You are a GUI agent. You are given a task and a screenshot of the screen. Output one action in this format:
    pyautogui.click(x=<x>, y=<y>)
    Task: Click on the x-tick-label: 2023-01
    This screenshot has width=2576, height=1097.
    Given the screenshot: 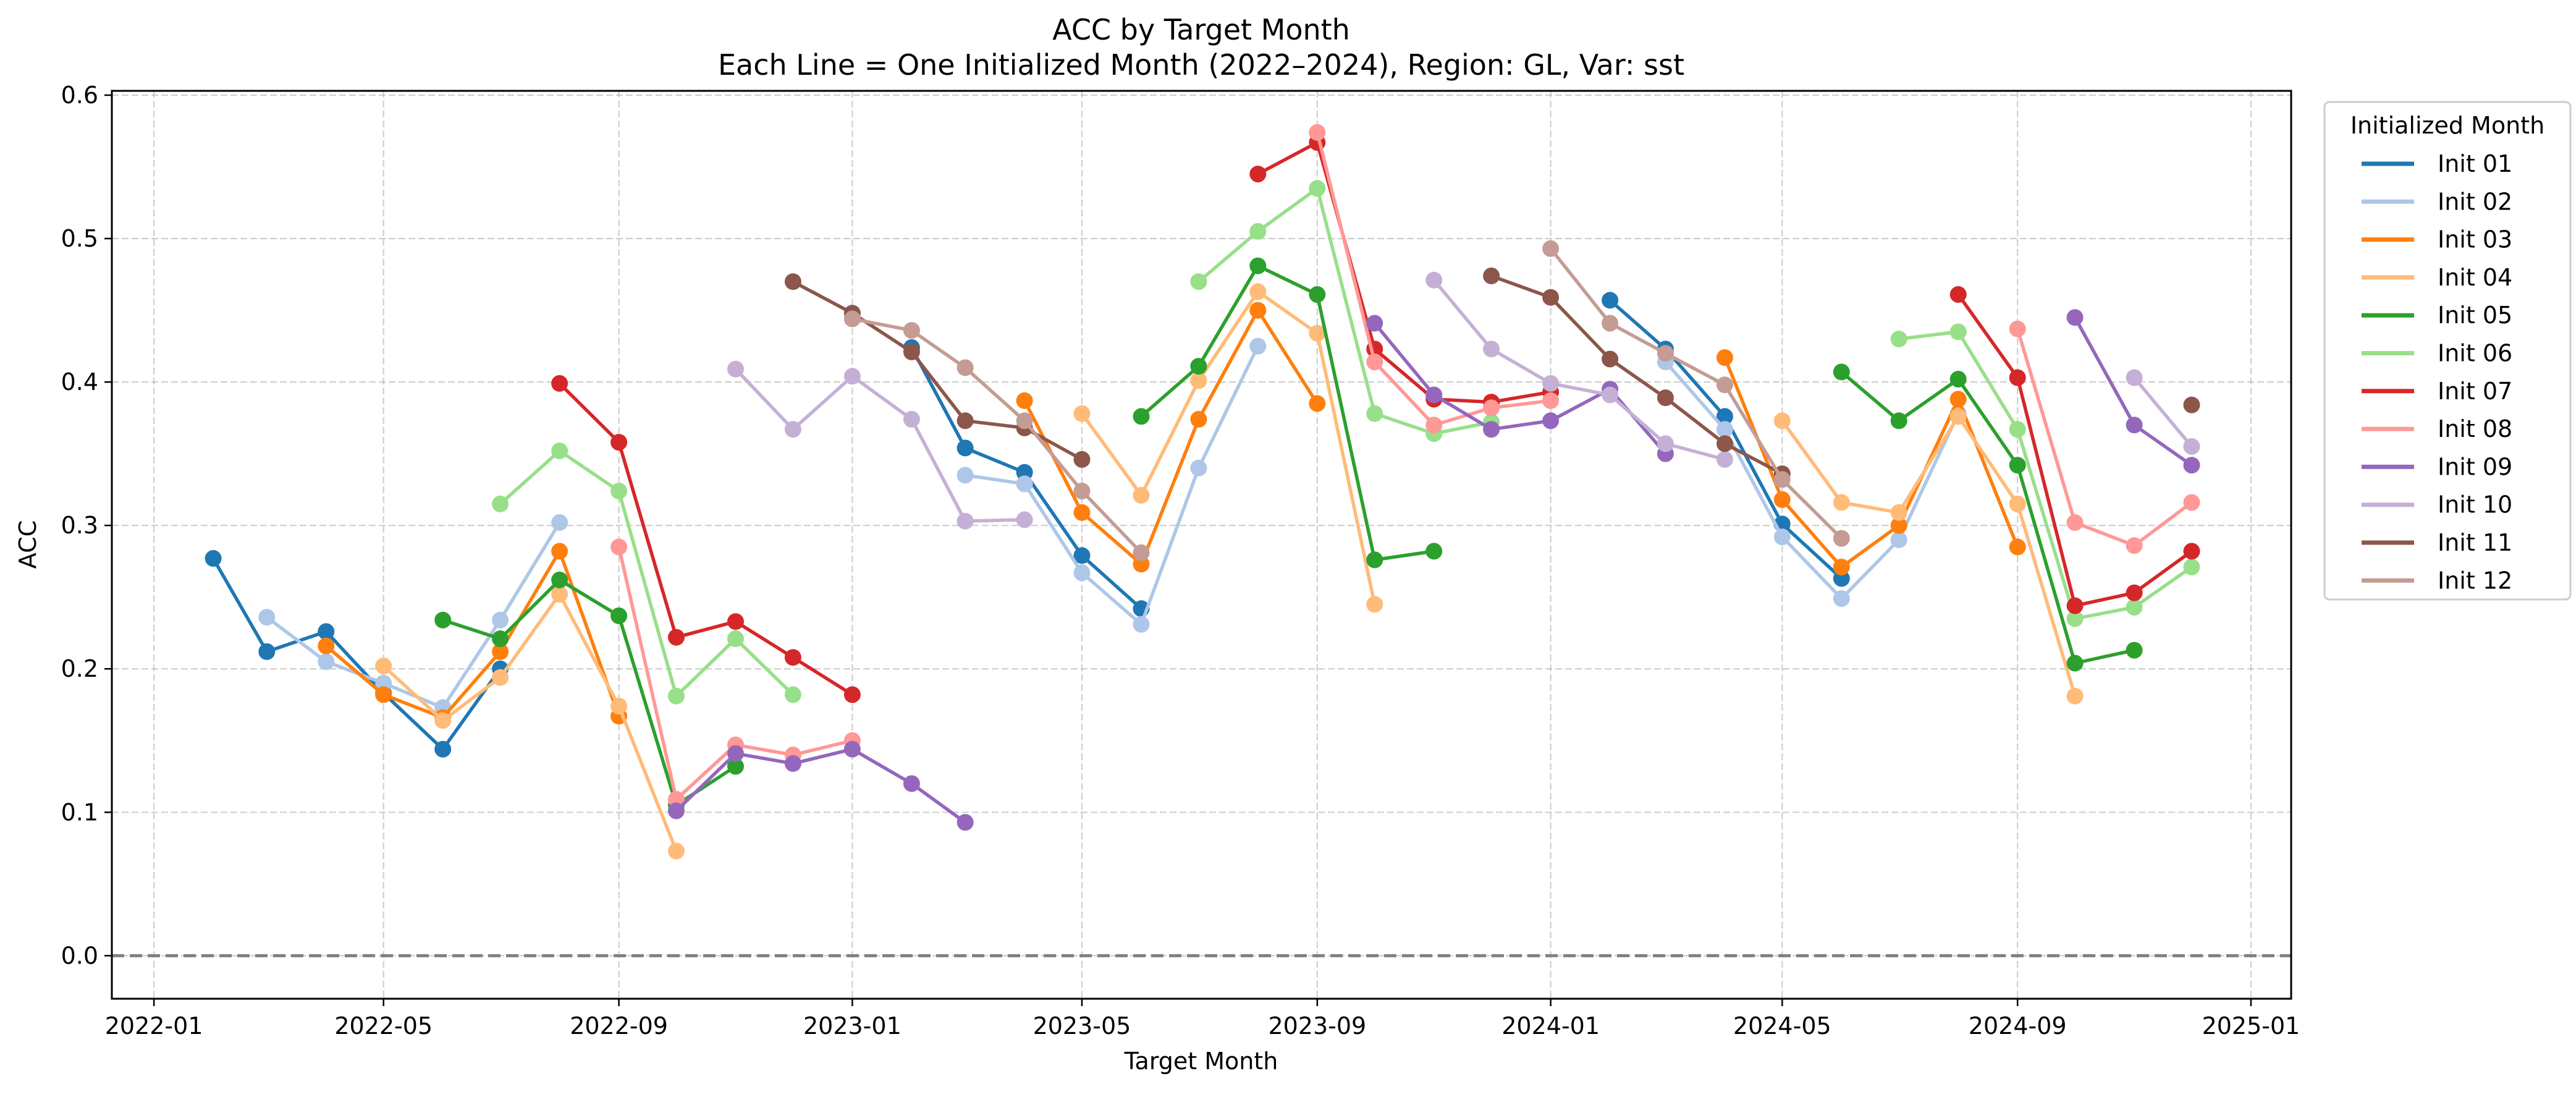 What is the action you would take?
    pyautogui.click(x=852, y=1026)
    